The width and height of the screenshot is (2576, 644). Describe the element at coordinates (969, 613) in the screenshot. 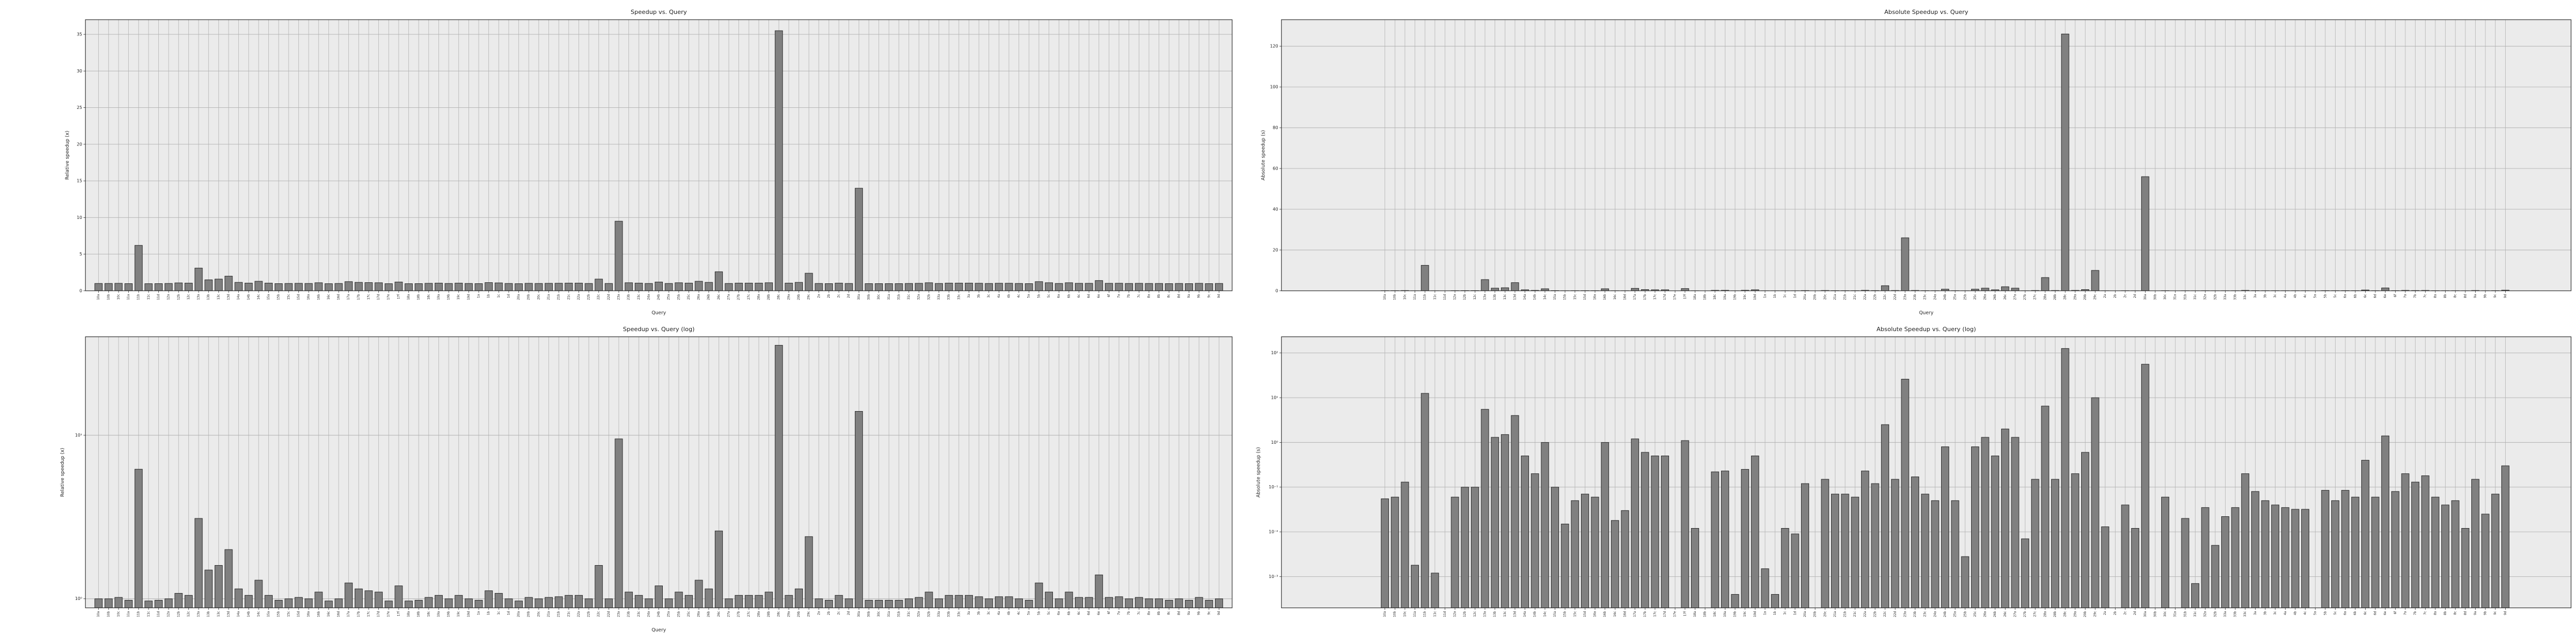

I see `x-tick-label: 3a` at that location.